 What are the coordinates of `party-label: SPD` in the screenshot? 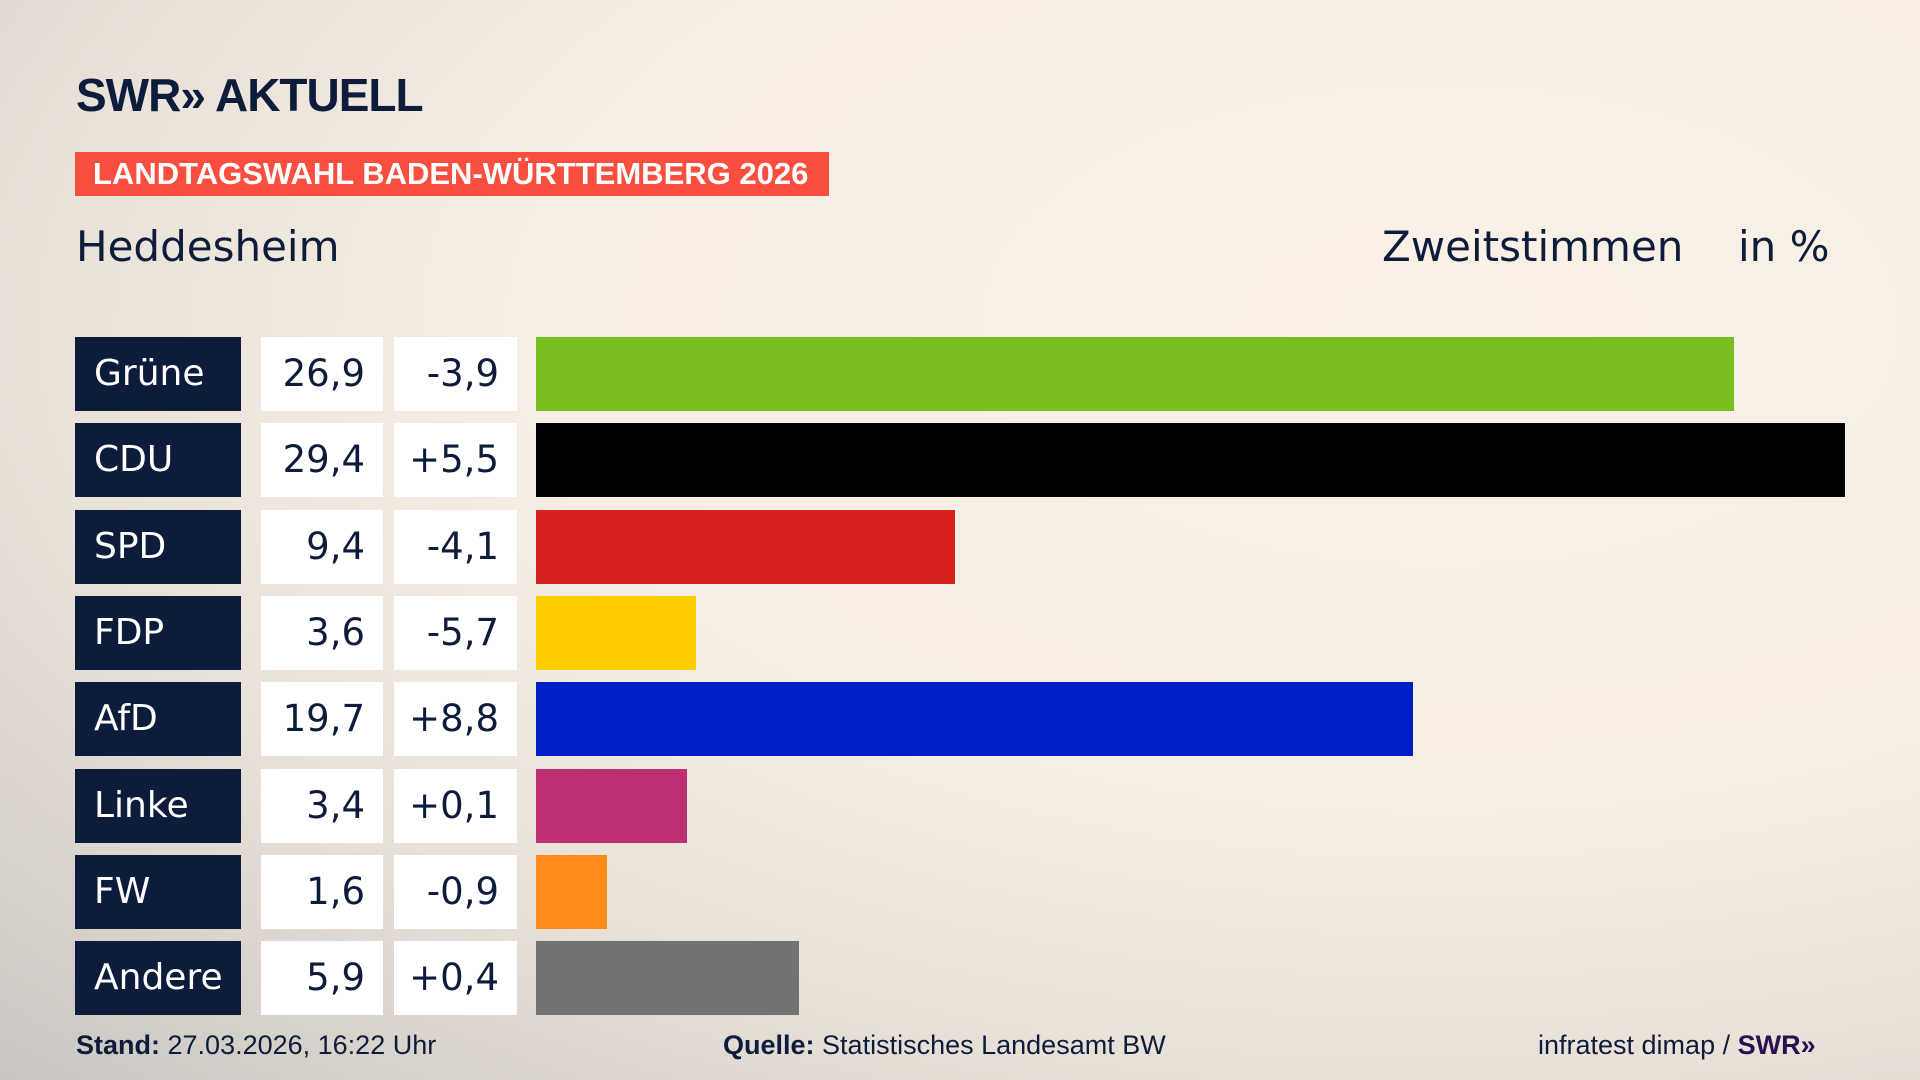 It's located at (158, 546).